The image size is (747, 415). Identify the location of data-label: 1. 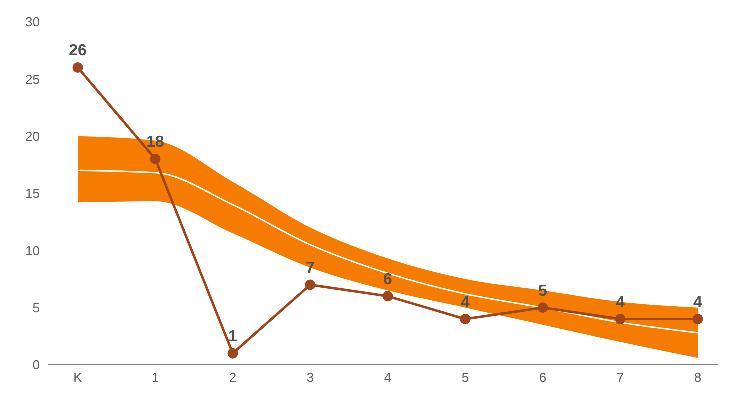
(233, 337).